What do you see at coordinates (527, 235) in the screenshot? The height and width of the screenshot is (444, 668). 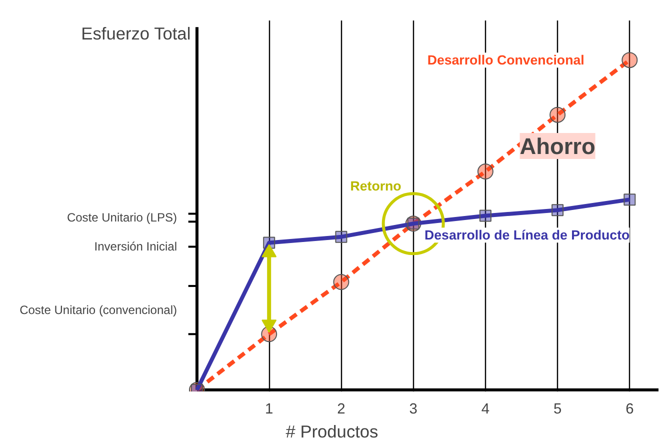 I see `series-label: Desarrollo de Línea de Producto` at bounding box center [527, 235].